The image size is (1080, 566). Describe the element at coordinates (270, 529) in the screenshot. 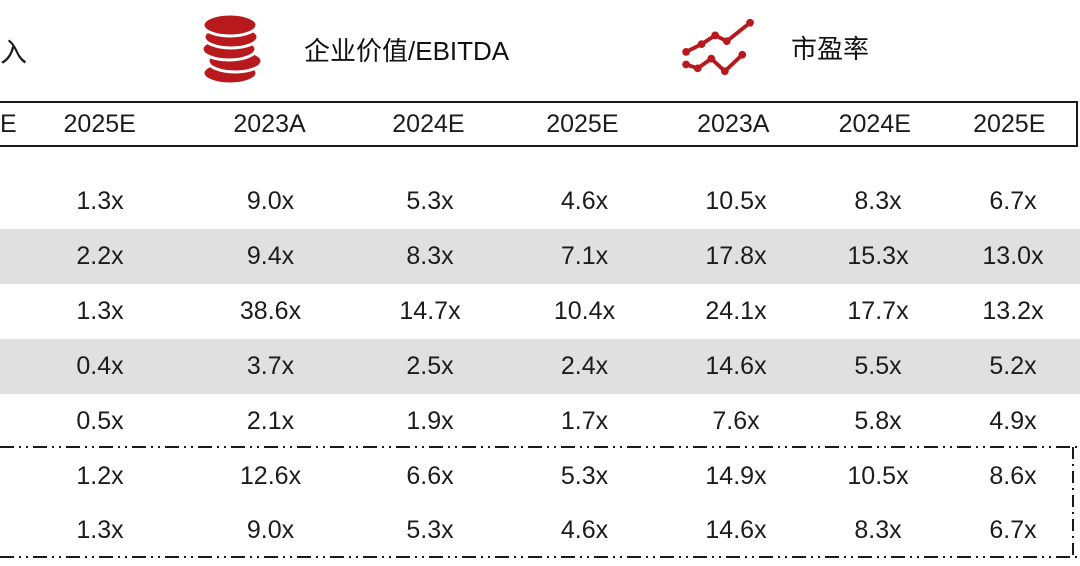

I see `summary-cell: 9.0x` at that location.